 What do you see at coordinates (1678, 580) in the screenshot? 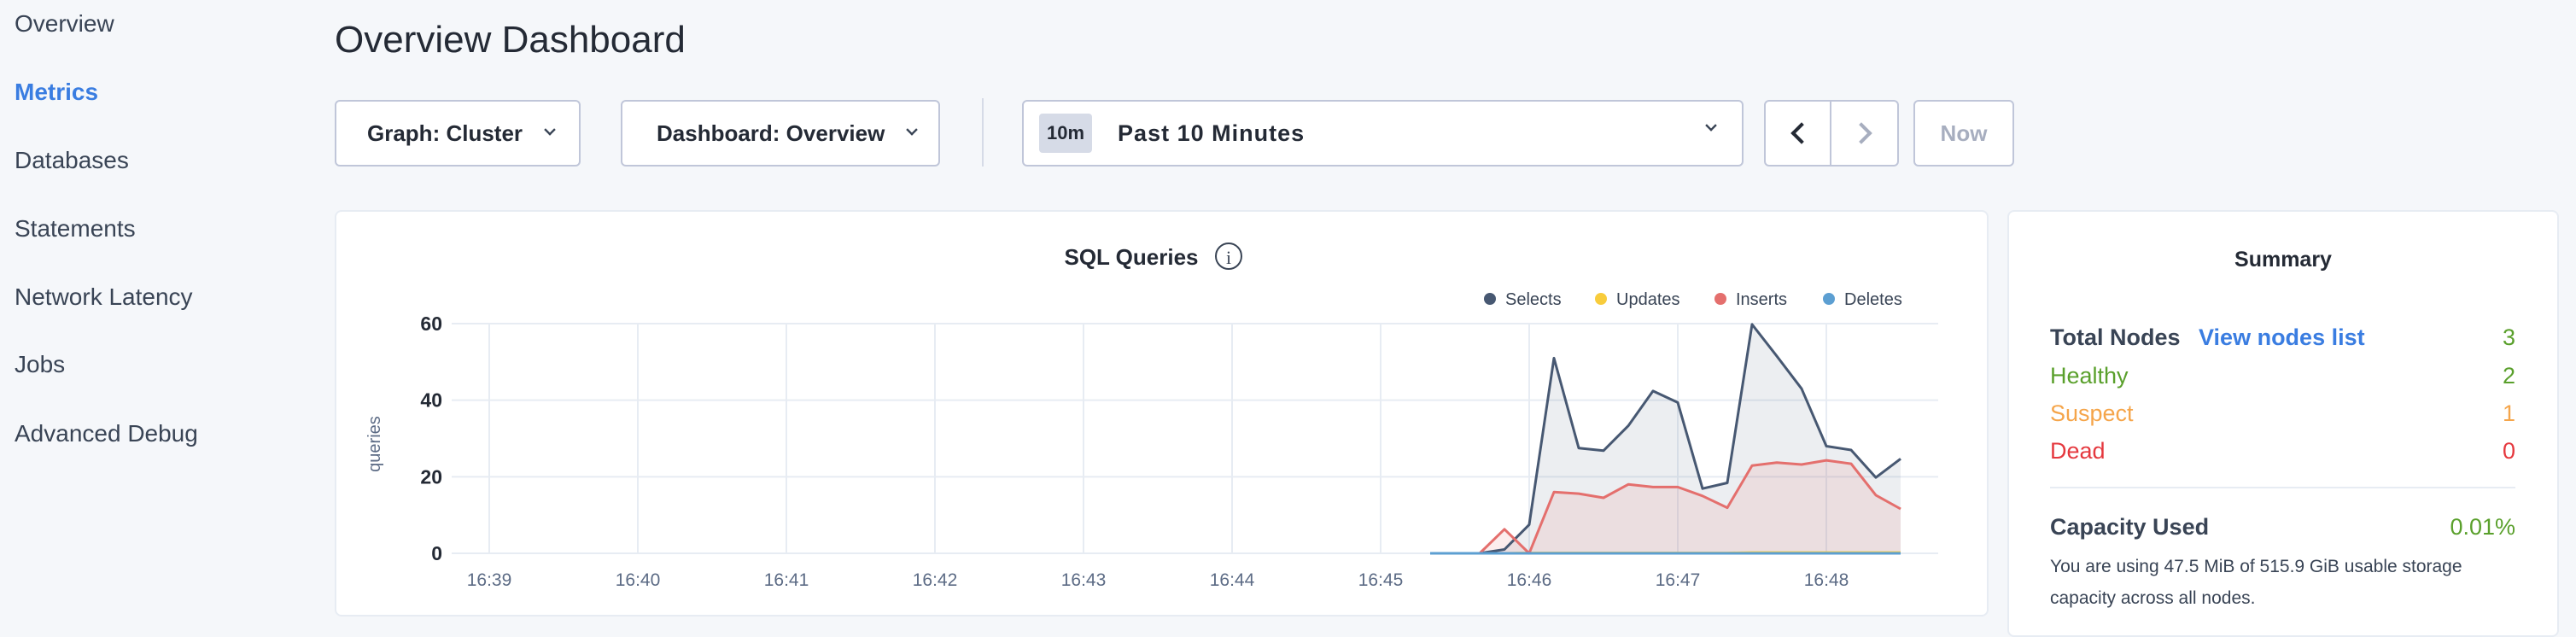
I see `x-tick-label: 16:47` at bounding box center [1678, 580].